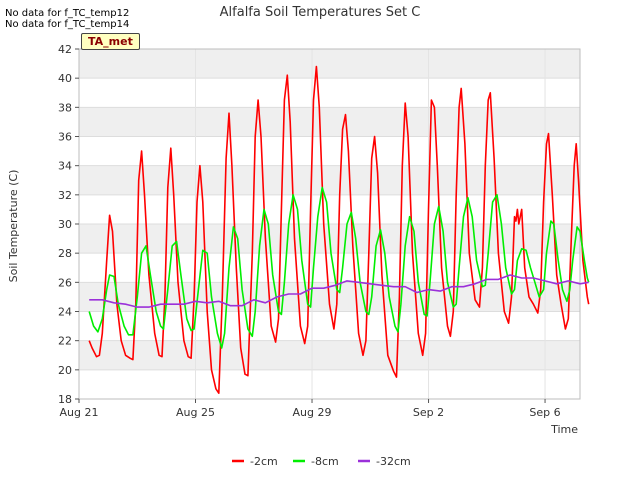 The height and width of the screenshot is (480, 640). I want to click on y-tick-label: 34, so click(65, 166).